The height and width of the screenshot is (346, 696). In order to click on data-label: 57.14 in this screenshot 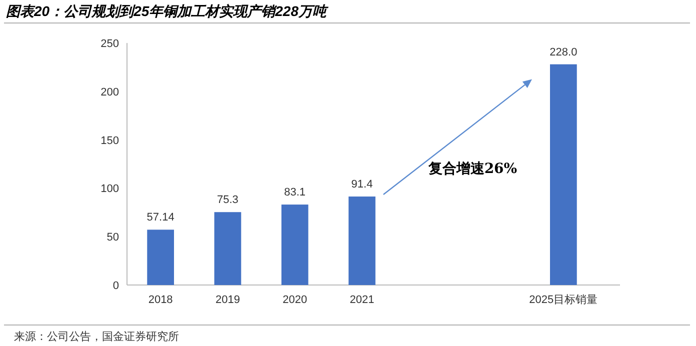, I will do `click(160, 218)`.